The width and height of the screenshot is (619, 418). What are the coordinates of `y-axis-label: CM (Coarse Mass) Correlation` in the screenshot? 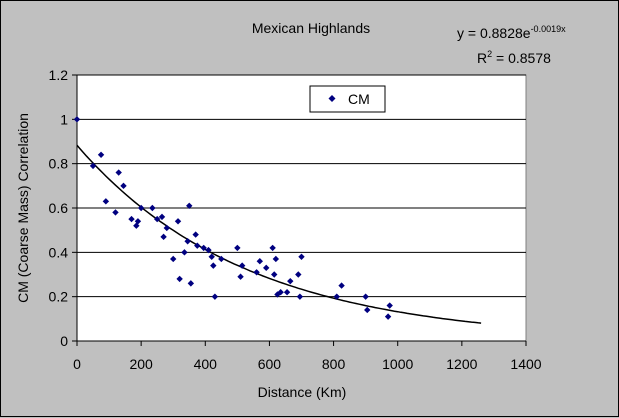 It's located at (23, 208).